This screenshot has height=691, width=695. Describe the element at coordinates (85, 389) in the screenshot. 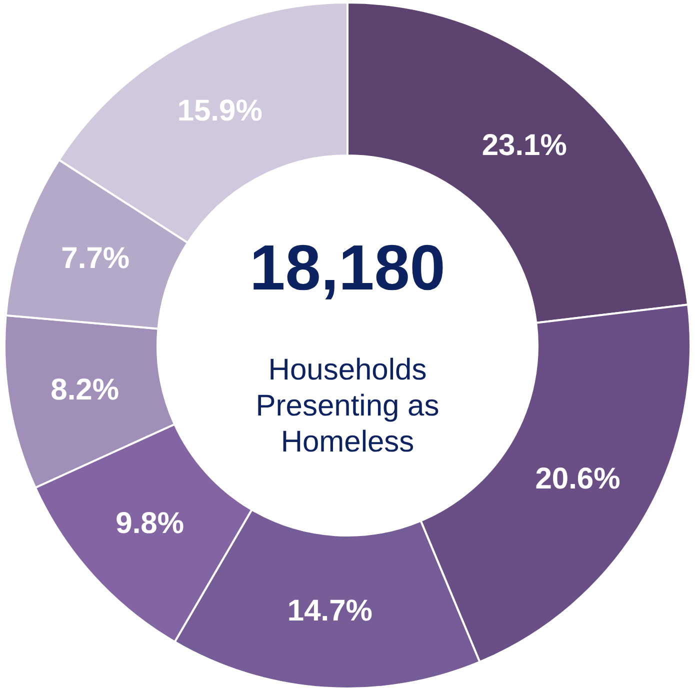

I see `data-label: 8.2%` at that location.